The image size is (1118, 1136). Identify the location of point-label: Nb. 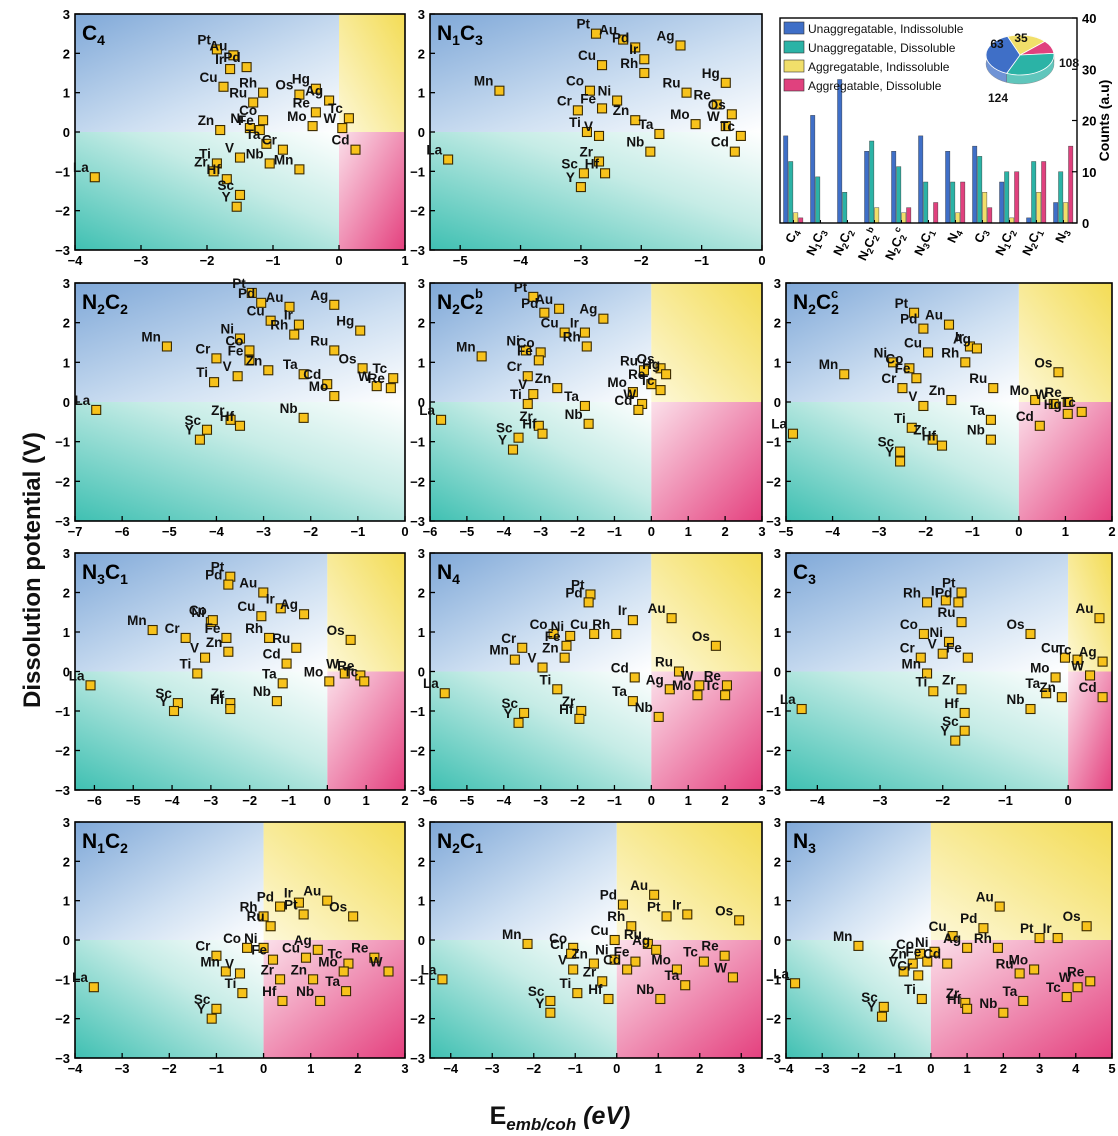
(988, 1003).